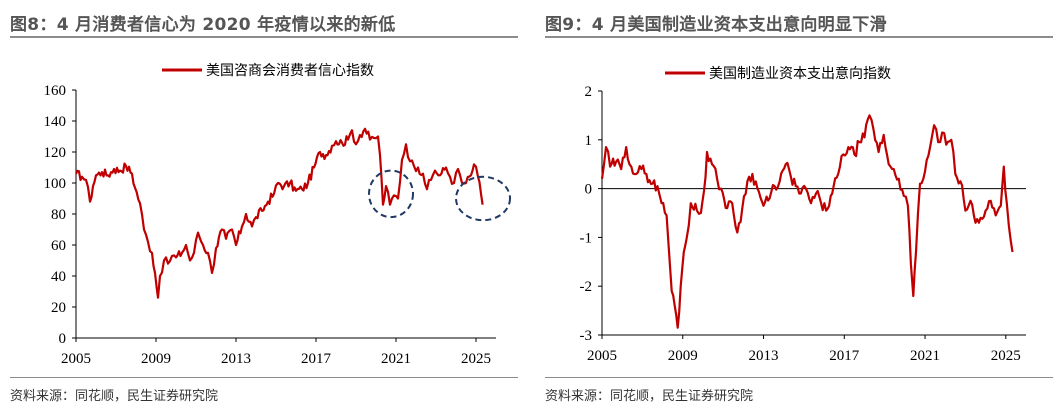  I want to click on legend-label: 美国制造业资本支出意向指数, so click(800, 73).